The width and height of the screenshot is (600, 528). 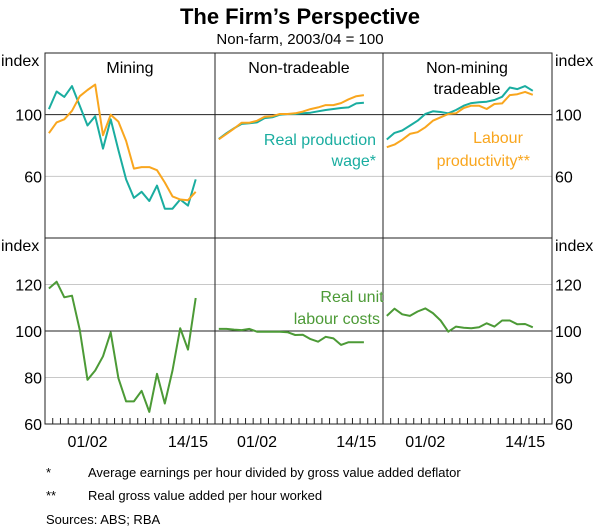 I want to click on y-tick-label-right-top-100: 100, so click(x=568, y=116).